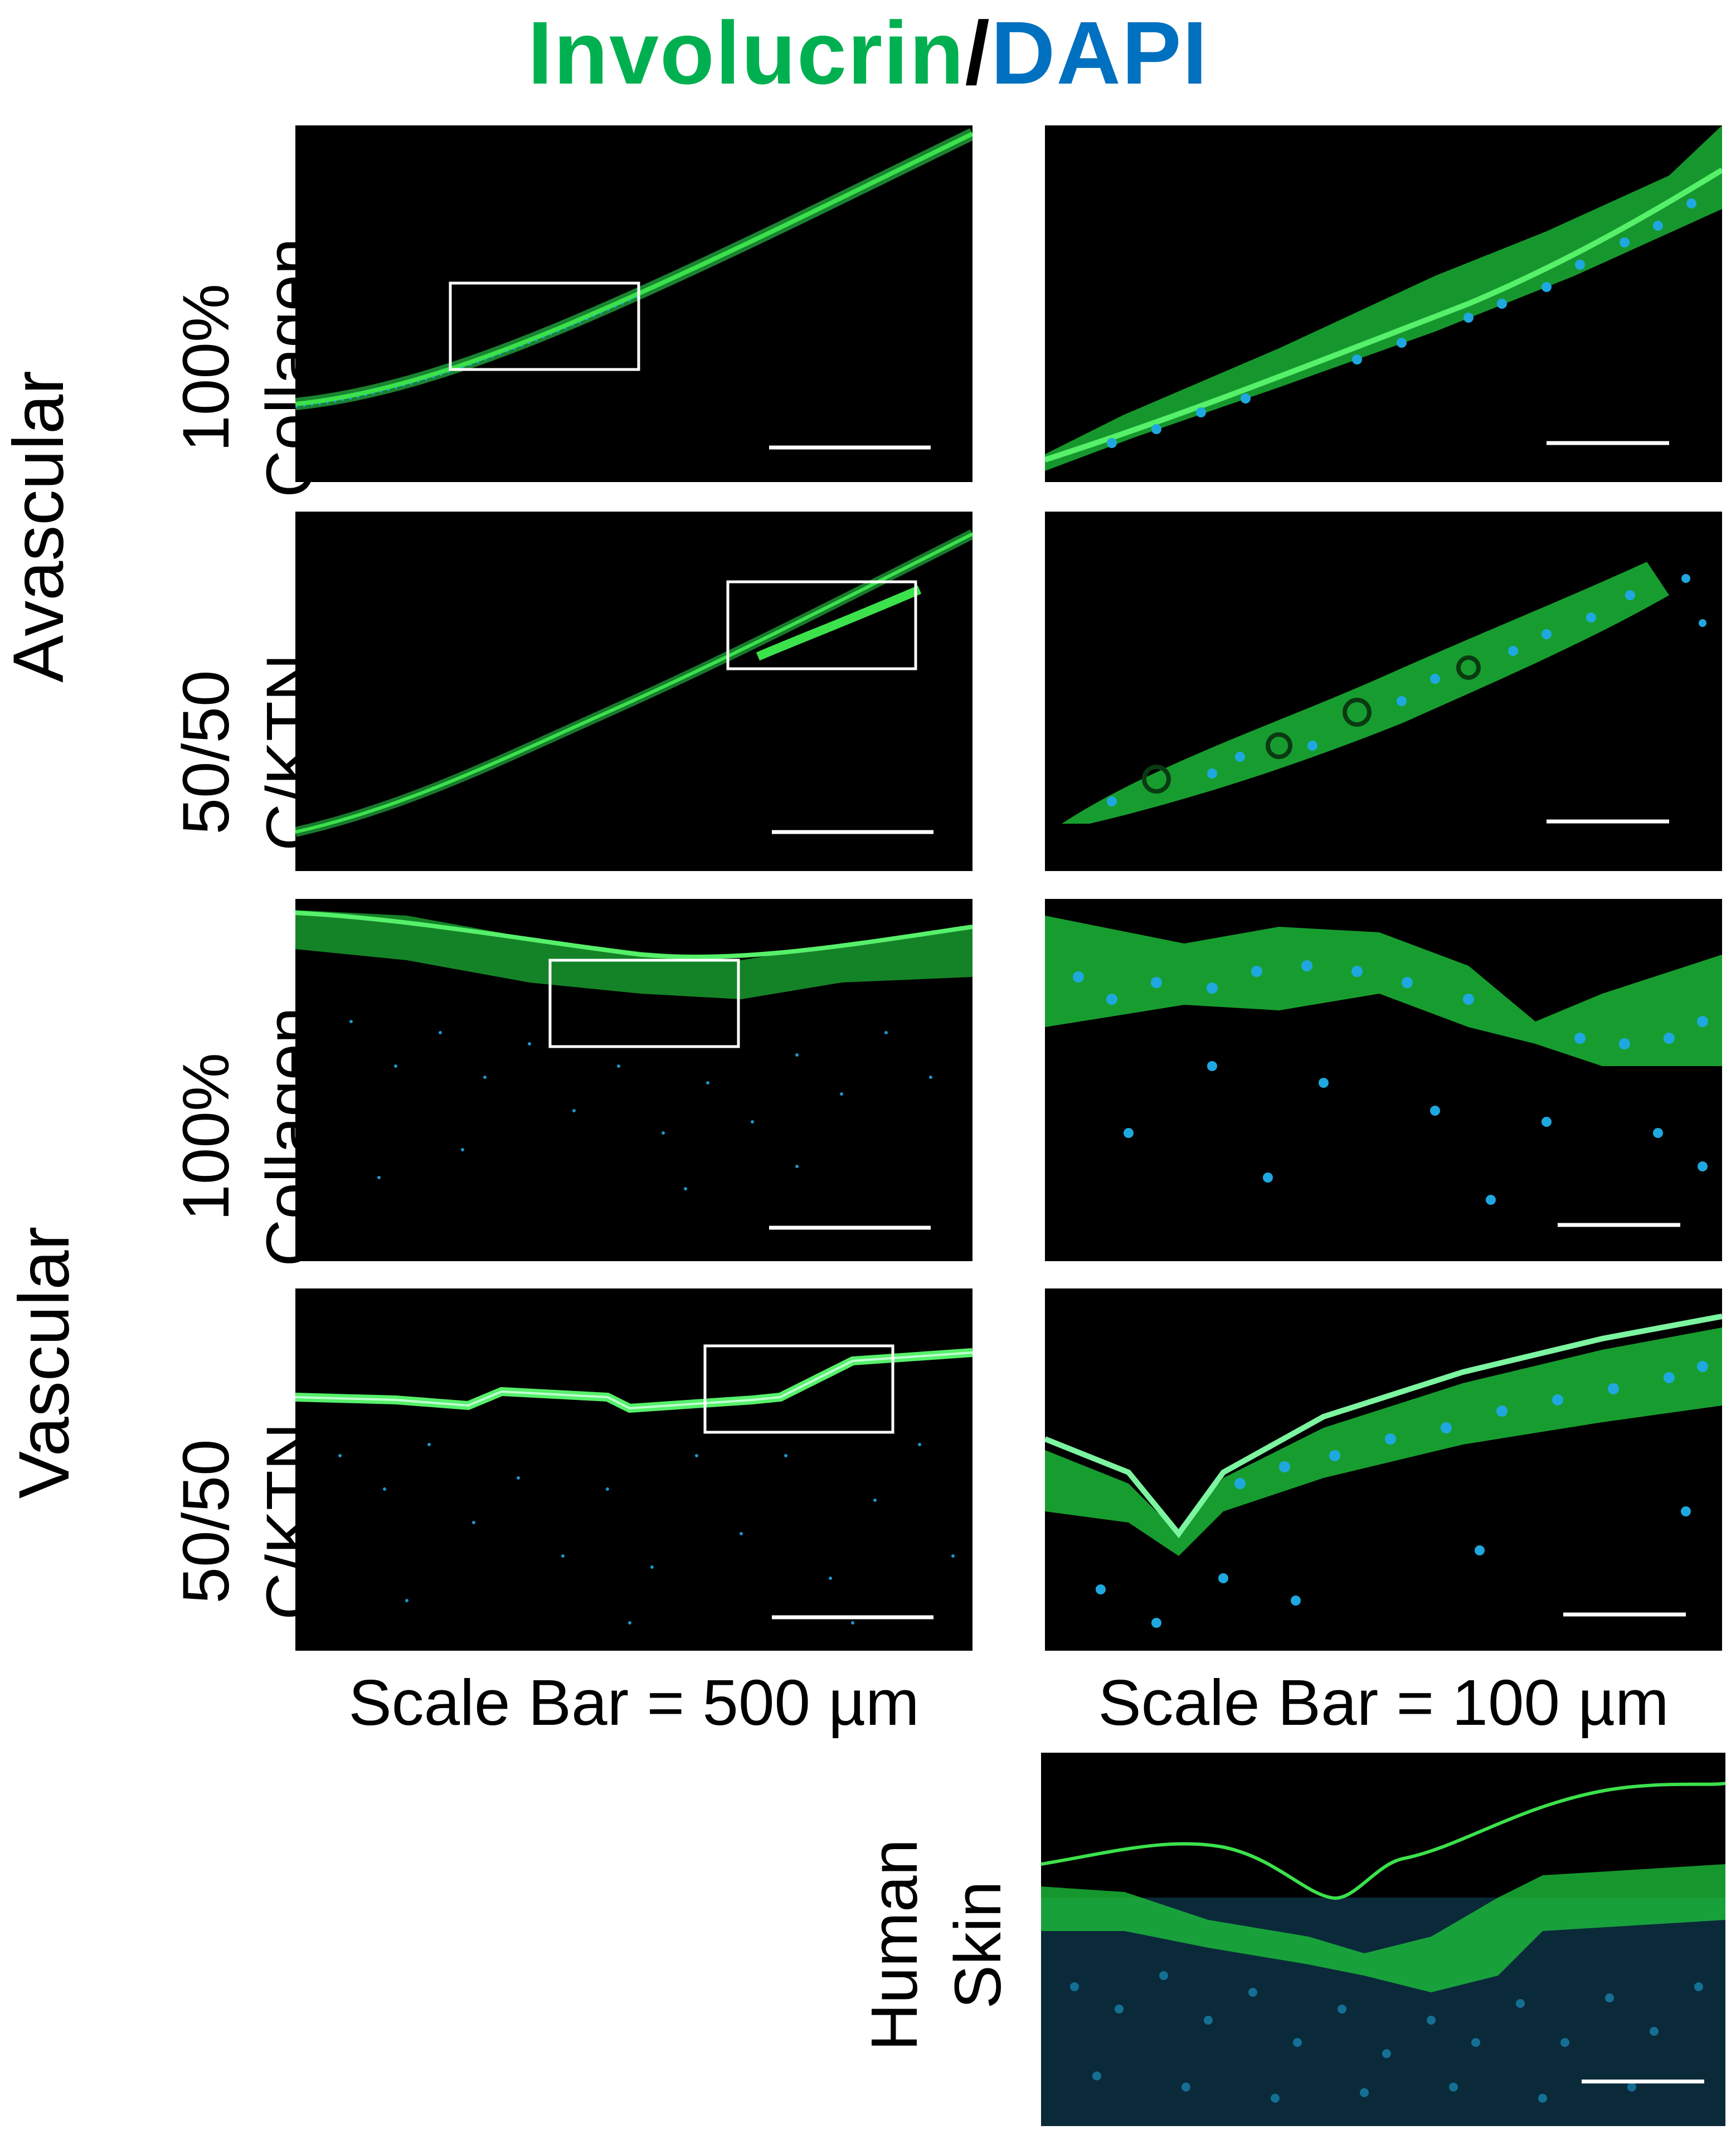 The height and width of the screenshot is (2135, 1736). Describe the element at coordinates (1383, 1469) in the screenshot. I see `micrograph-vascular-ckt-high` at that location.